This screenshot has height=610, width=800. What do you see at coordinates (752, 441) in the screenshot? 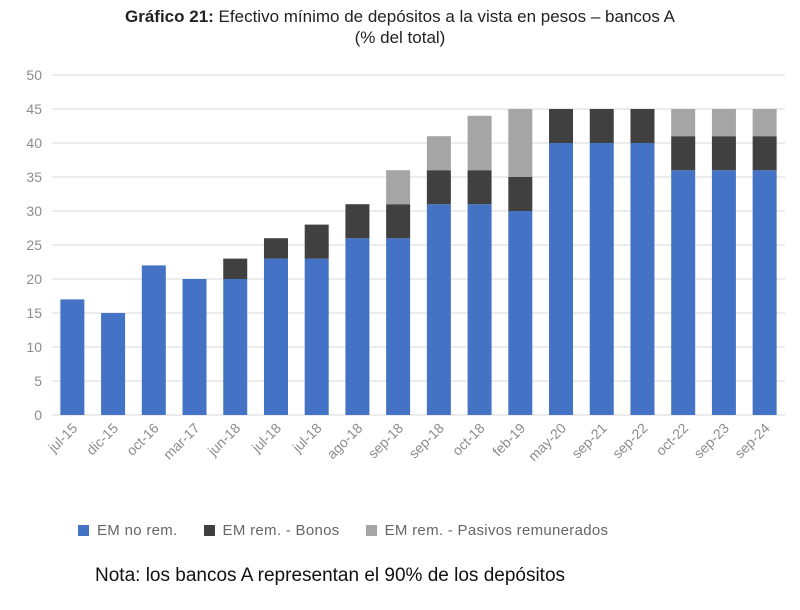
I see `x-tick-label: sep-24` at bounding box center [752, 441].